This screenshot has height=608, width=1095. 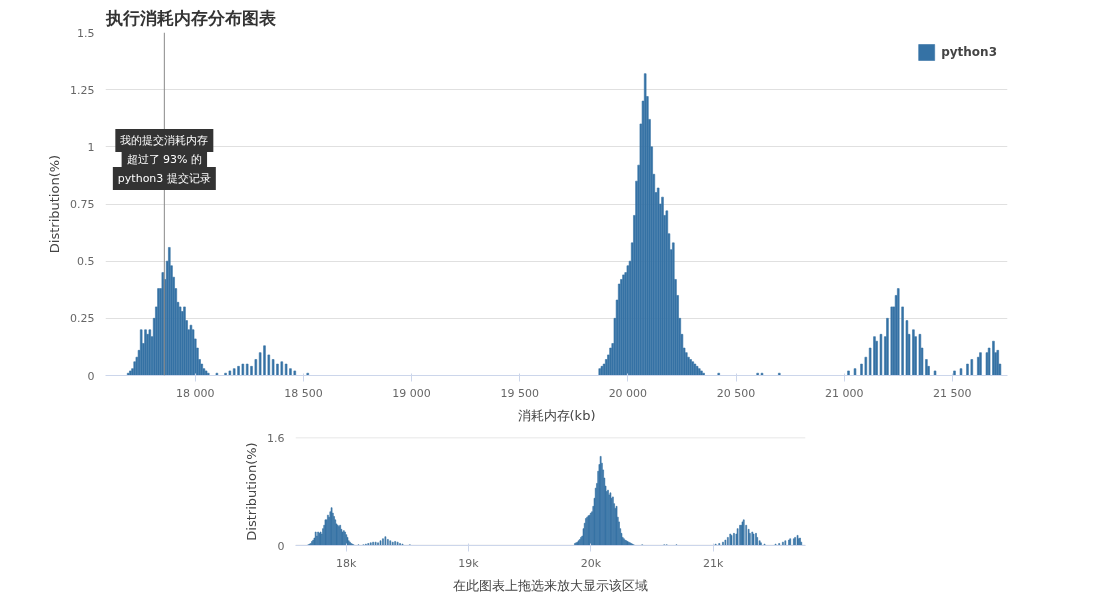 I want to click on x-tick-label: 19 000, so click(x=411, y=393).